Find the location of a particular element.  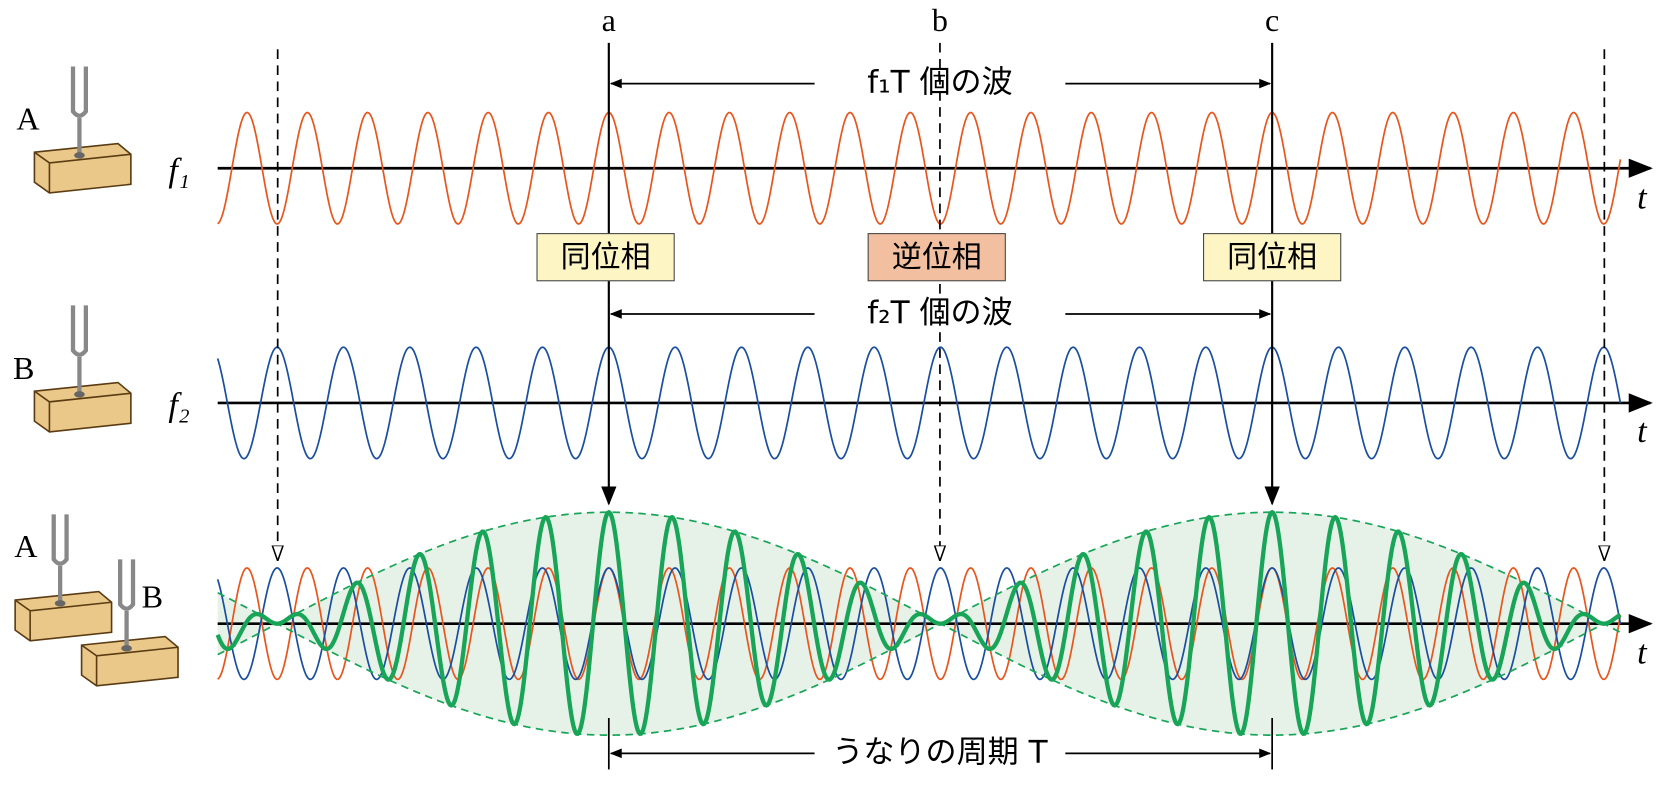

phase-label: 逆位相 is located at coordinates (937, 257).